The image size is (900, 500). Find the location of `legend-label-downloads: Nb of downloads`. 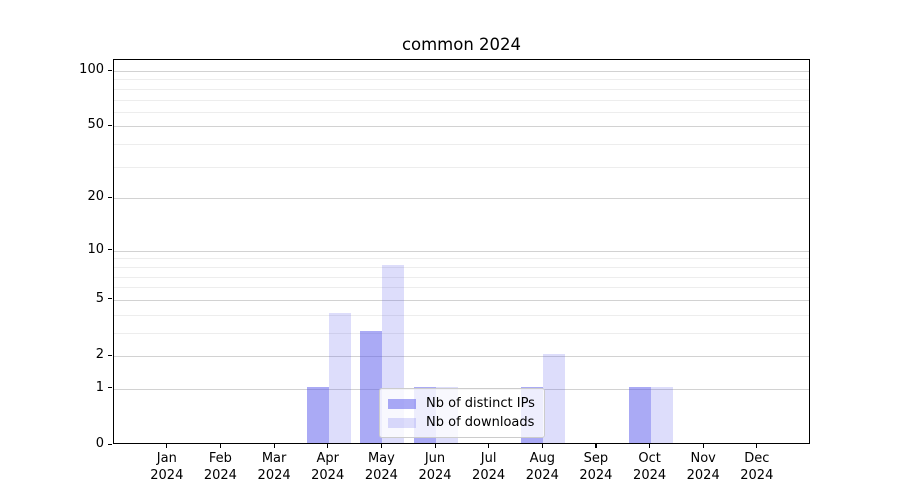

legend-label-downloads: Nb of downloads is located at coordinates (480, 422).